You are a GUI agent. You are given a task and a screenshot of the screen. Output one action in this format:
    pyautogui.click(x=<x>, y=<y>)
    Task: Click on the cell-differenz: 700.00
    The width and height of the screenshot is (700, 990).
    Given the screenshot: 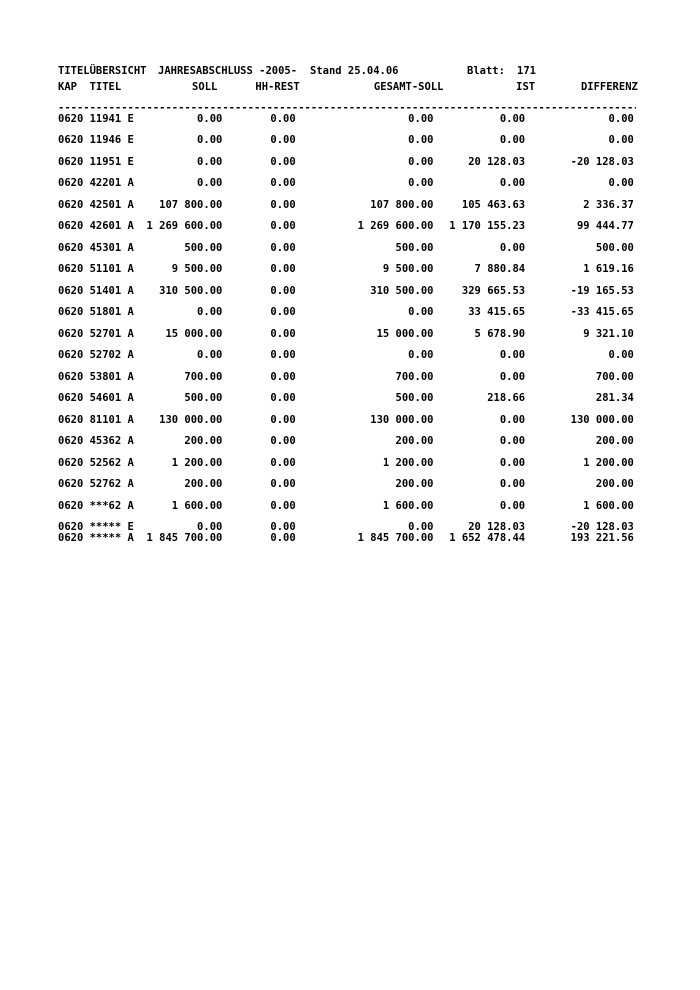 What is the action you would take?
    pyautogui.click(x=614, y=376)
    